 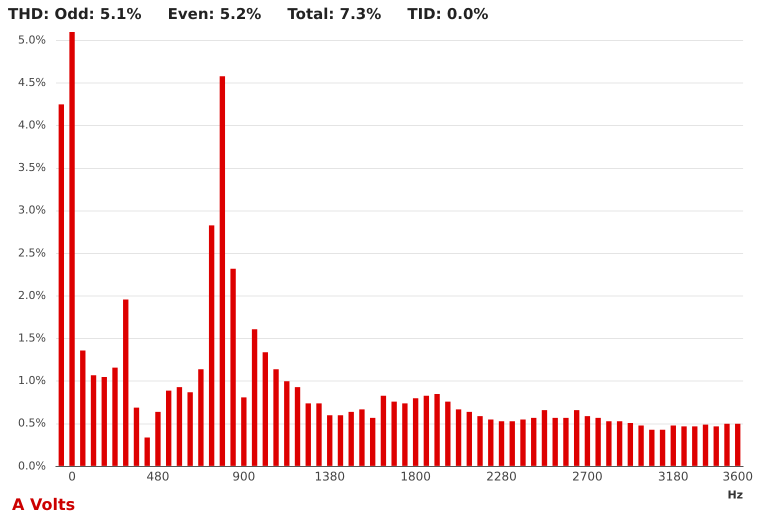 I want to click on x-axis-title: Hz, so click(x=735, y=495).